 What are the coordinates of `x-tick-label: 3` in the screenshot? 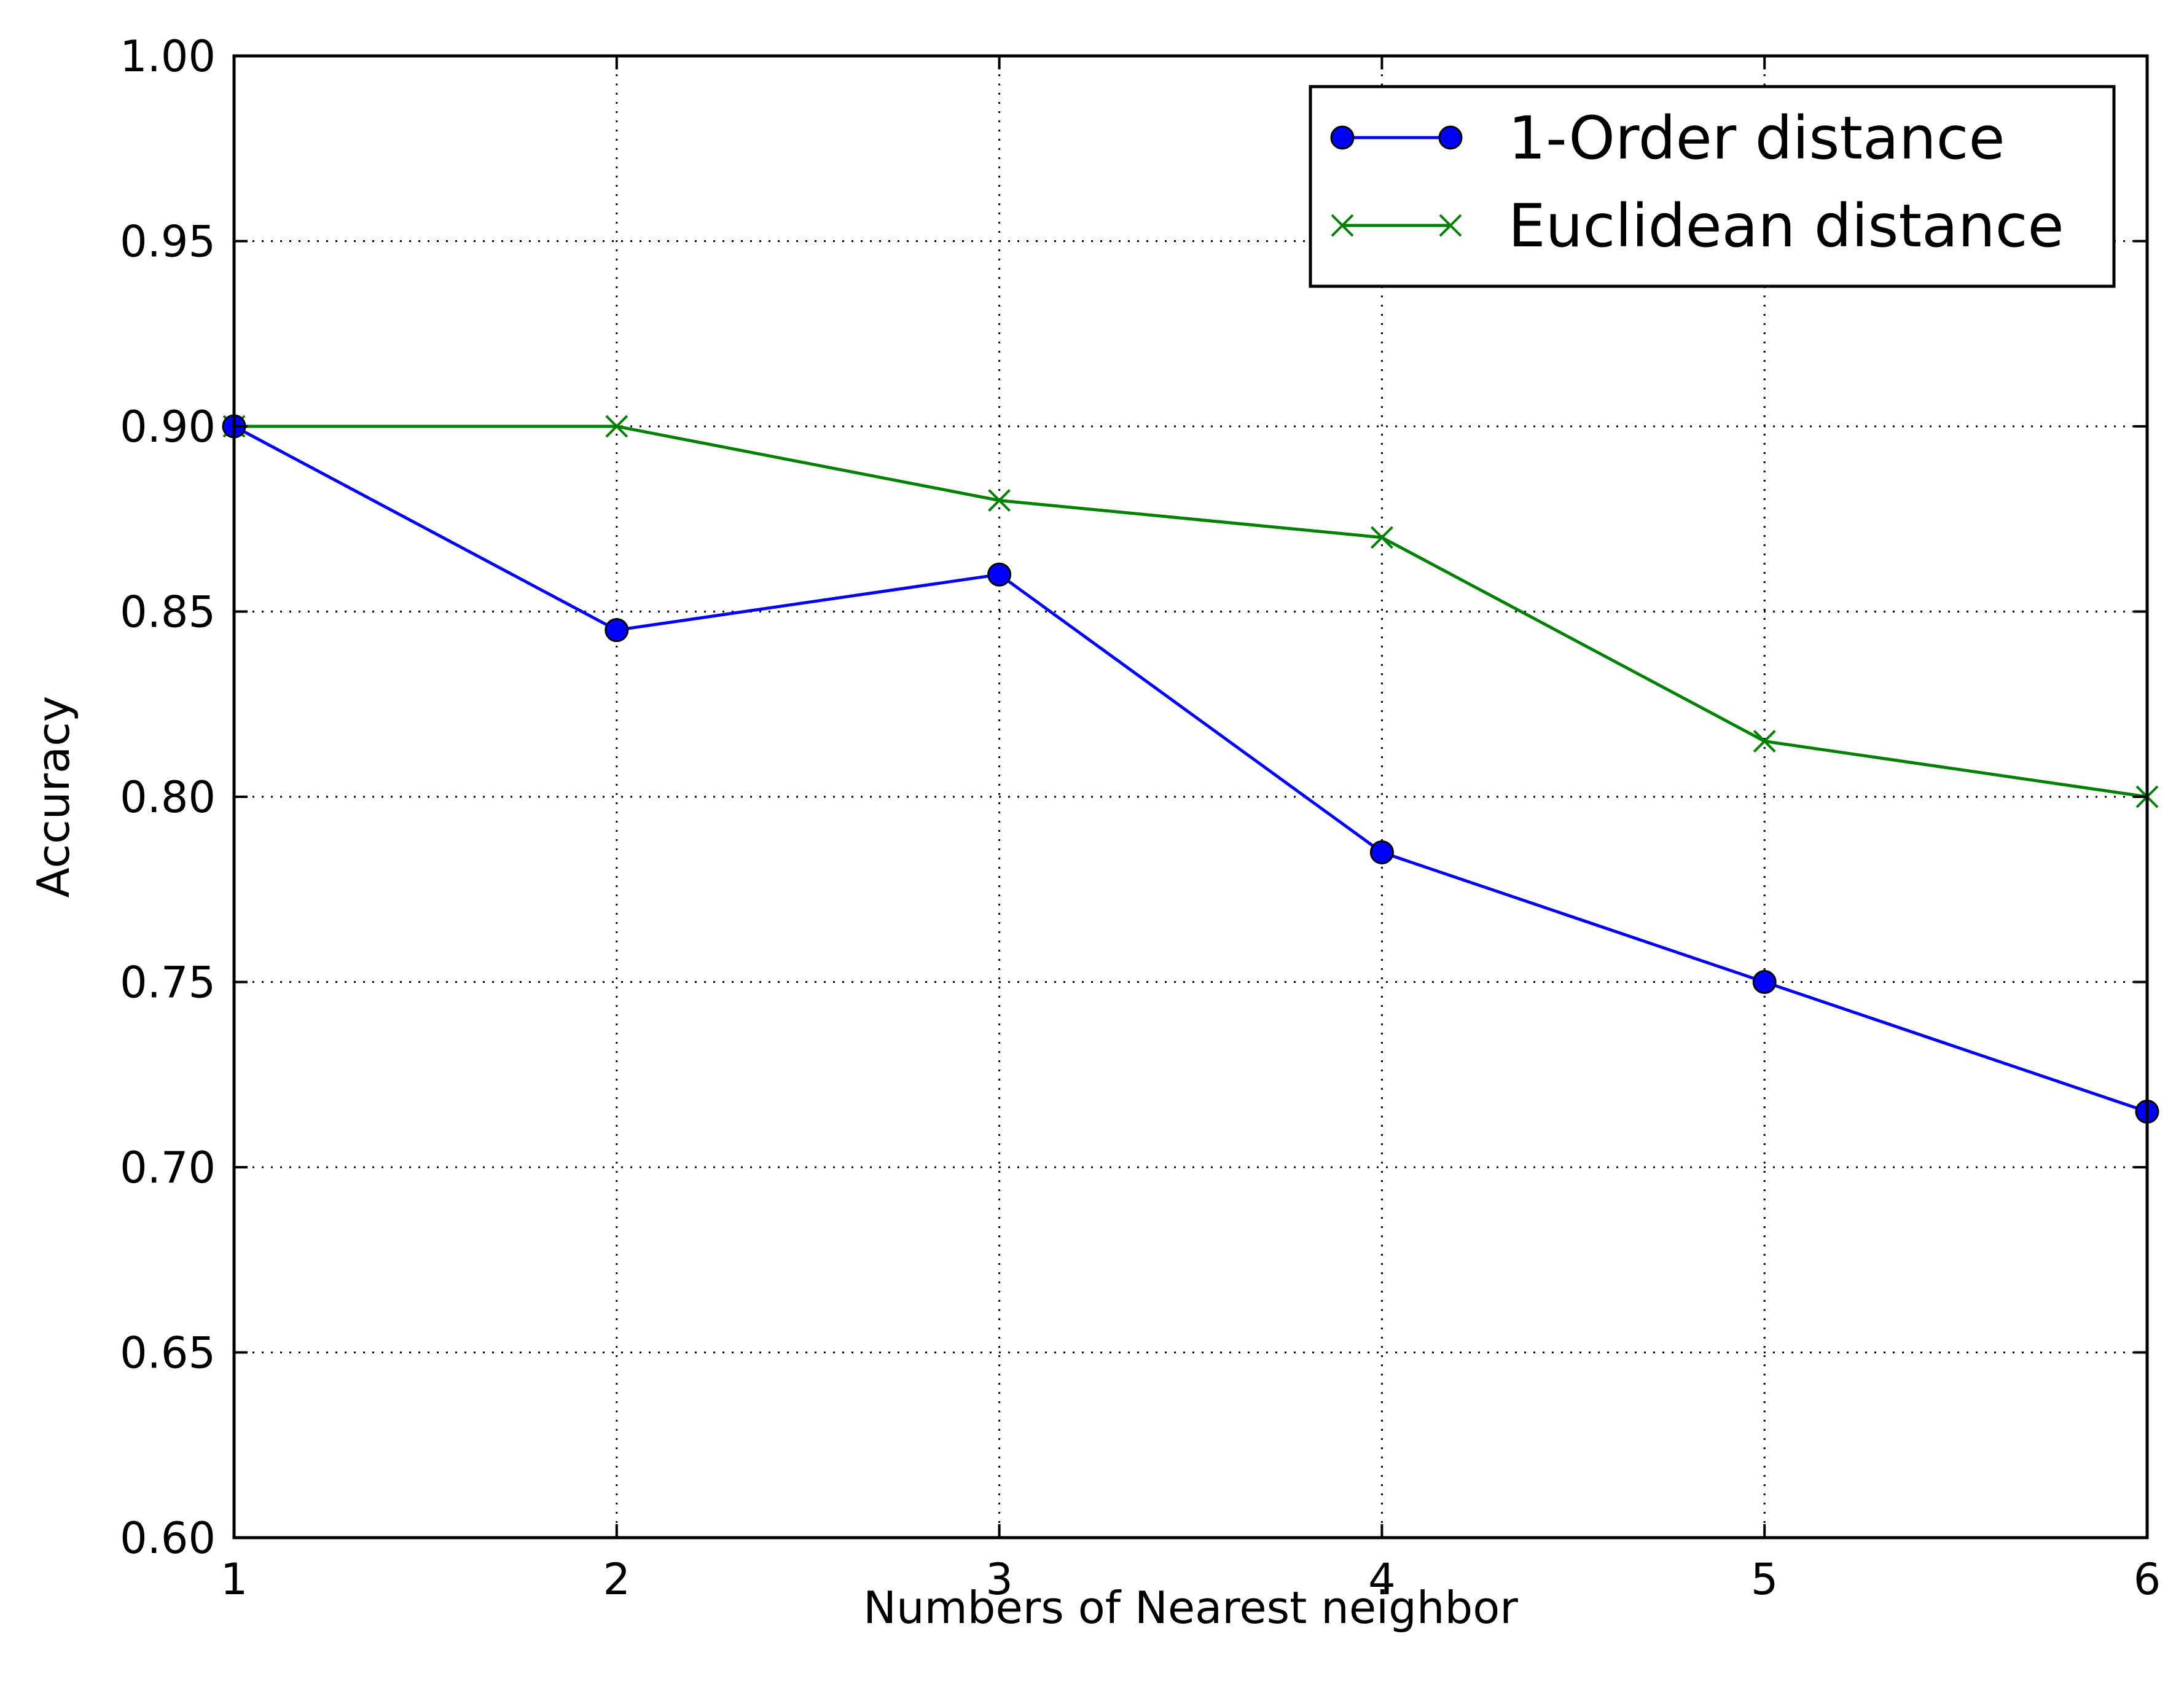 It's located at (999, 1579).